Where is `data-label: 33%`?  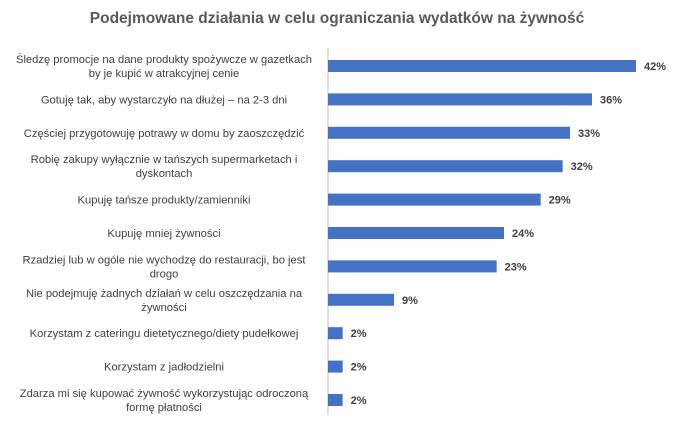 data-label: 33% is located at coordinates (589, 134).